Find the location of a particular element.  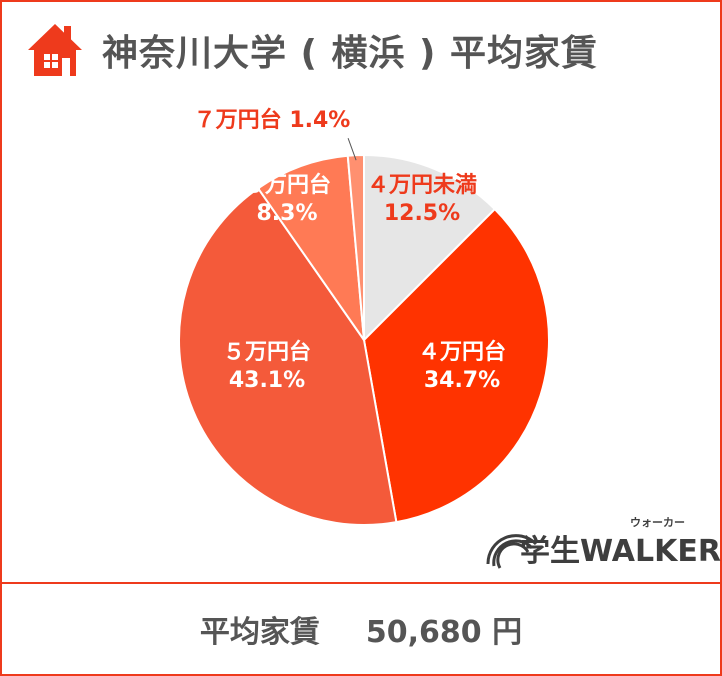

gakusei-walker-logo: ウォーカー 学生WALKER is located at coordinates (600, 544).